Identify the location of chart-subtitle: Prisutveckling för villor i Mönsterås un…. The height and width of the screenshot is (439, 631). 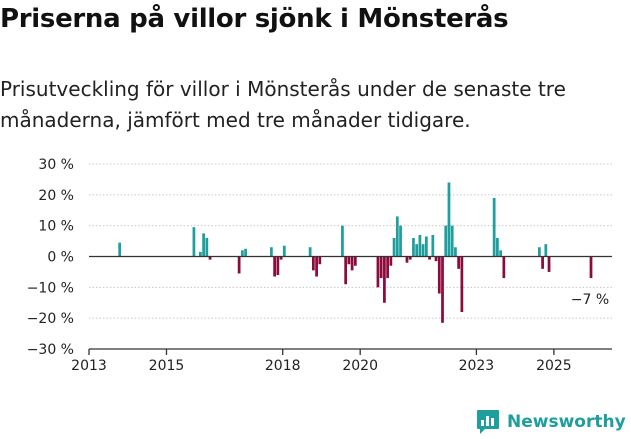
(283, 104).